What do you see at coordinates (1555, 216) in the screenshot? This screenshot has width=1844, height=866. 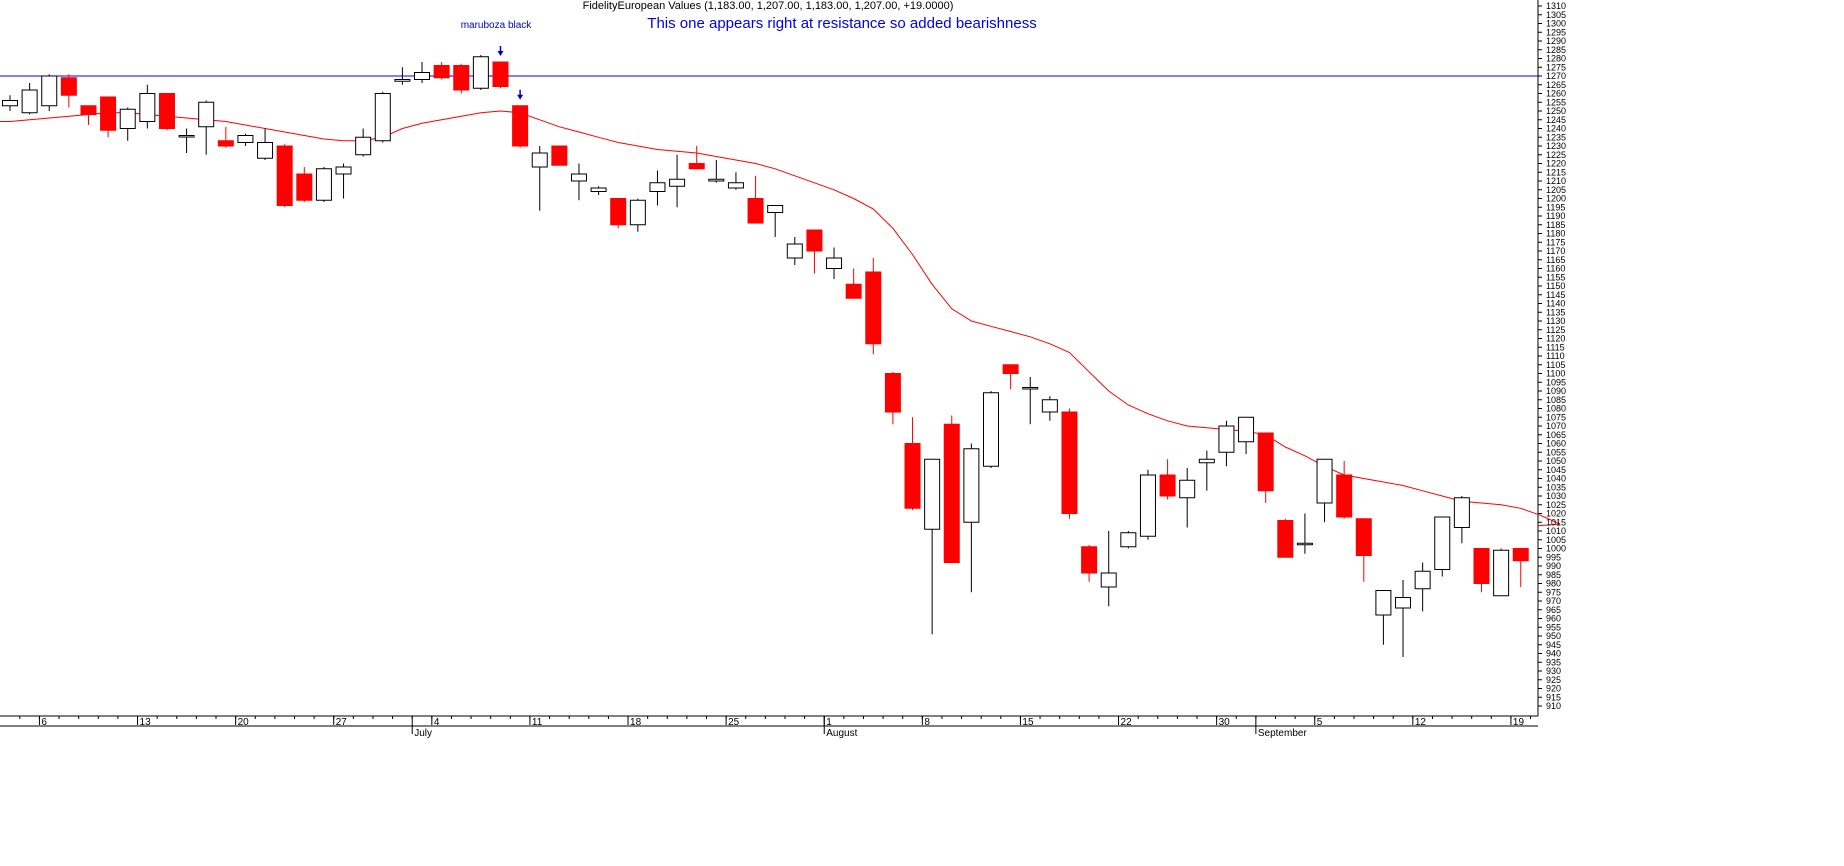 I see `y-tick-label: 1190` at bounding box center [1555, 216].